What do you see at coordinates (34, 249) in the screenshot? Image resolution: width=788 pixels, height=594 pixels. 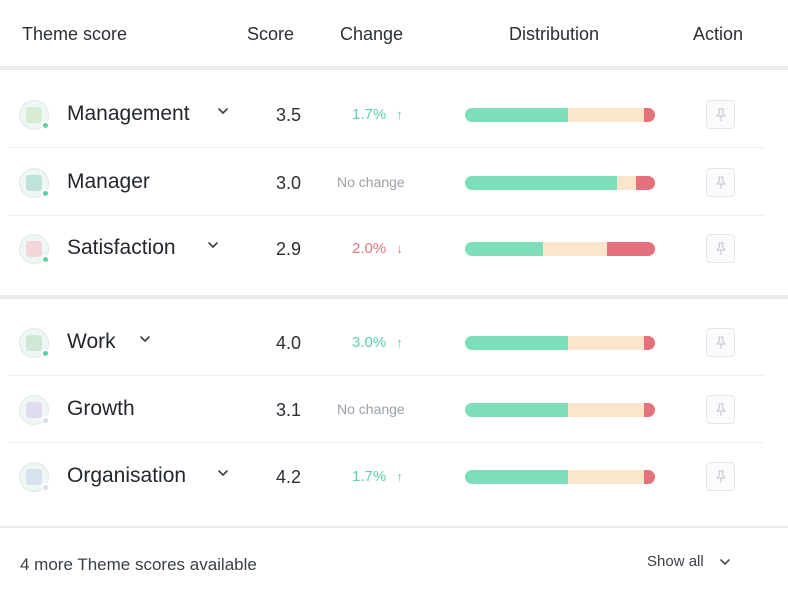 I see `satisfaction-icon` at bounding box center [34, 249].